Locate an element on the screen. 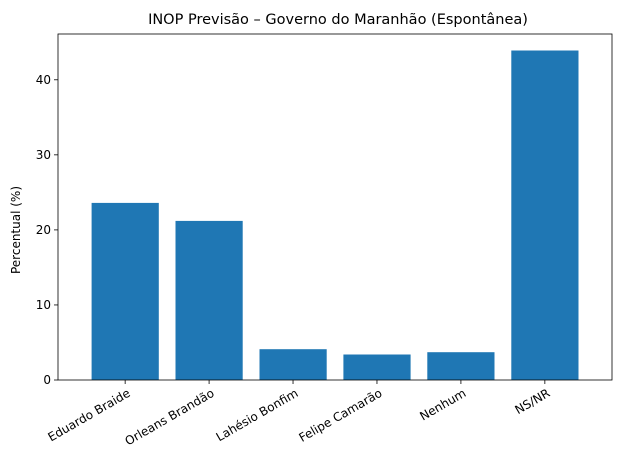 The image size is (630, 470). x-tick-label: Lahésio Bonfim is located at coordinates (257, 415).